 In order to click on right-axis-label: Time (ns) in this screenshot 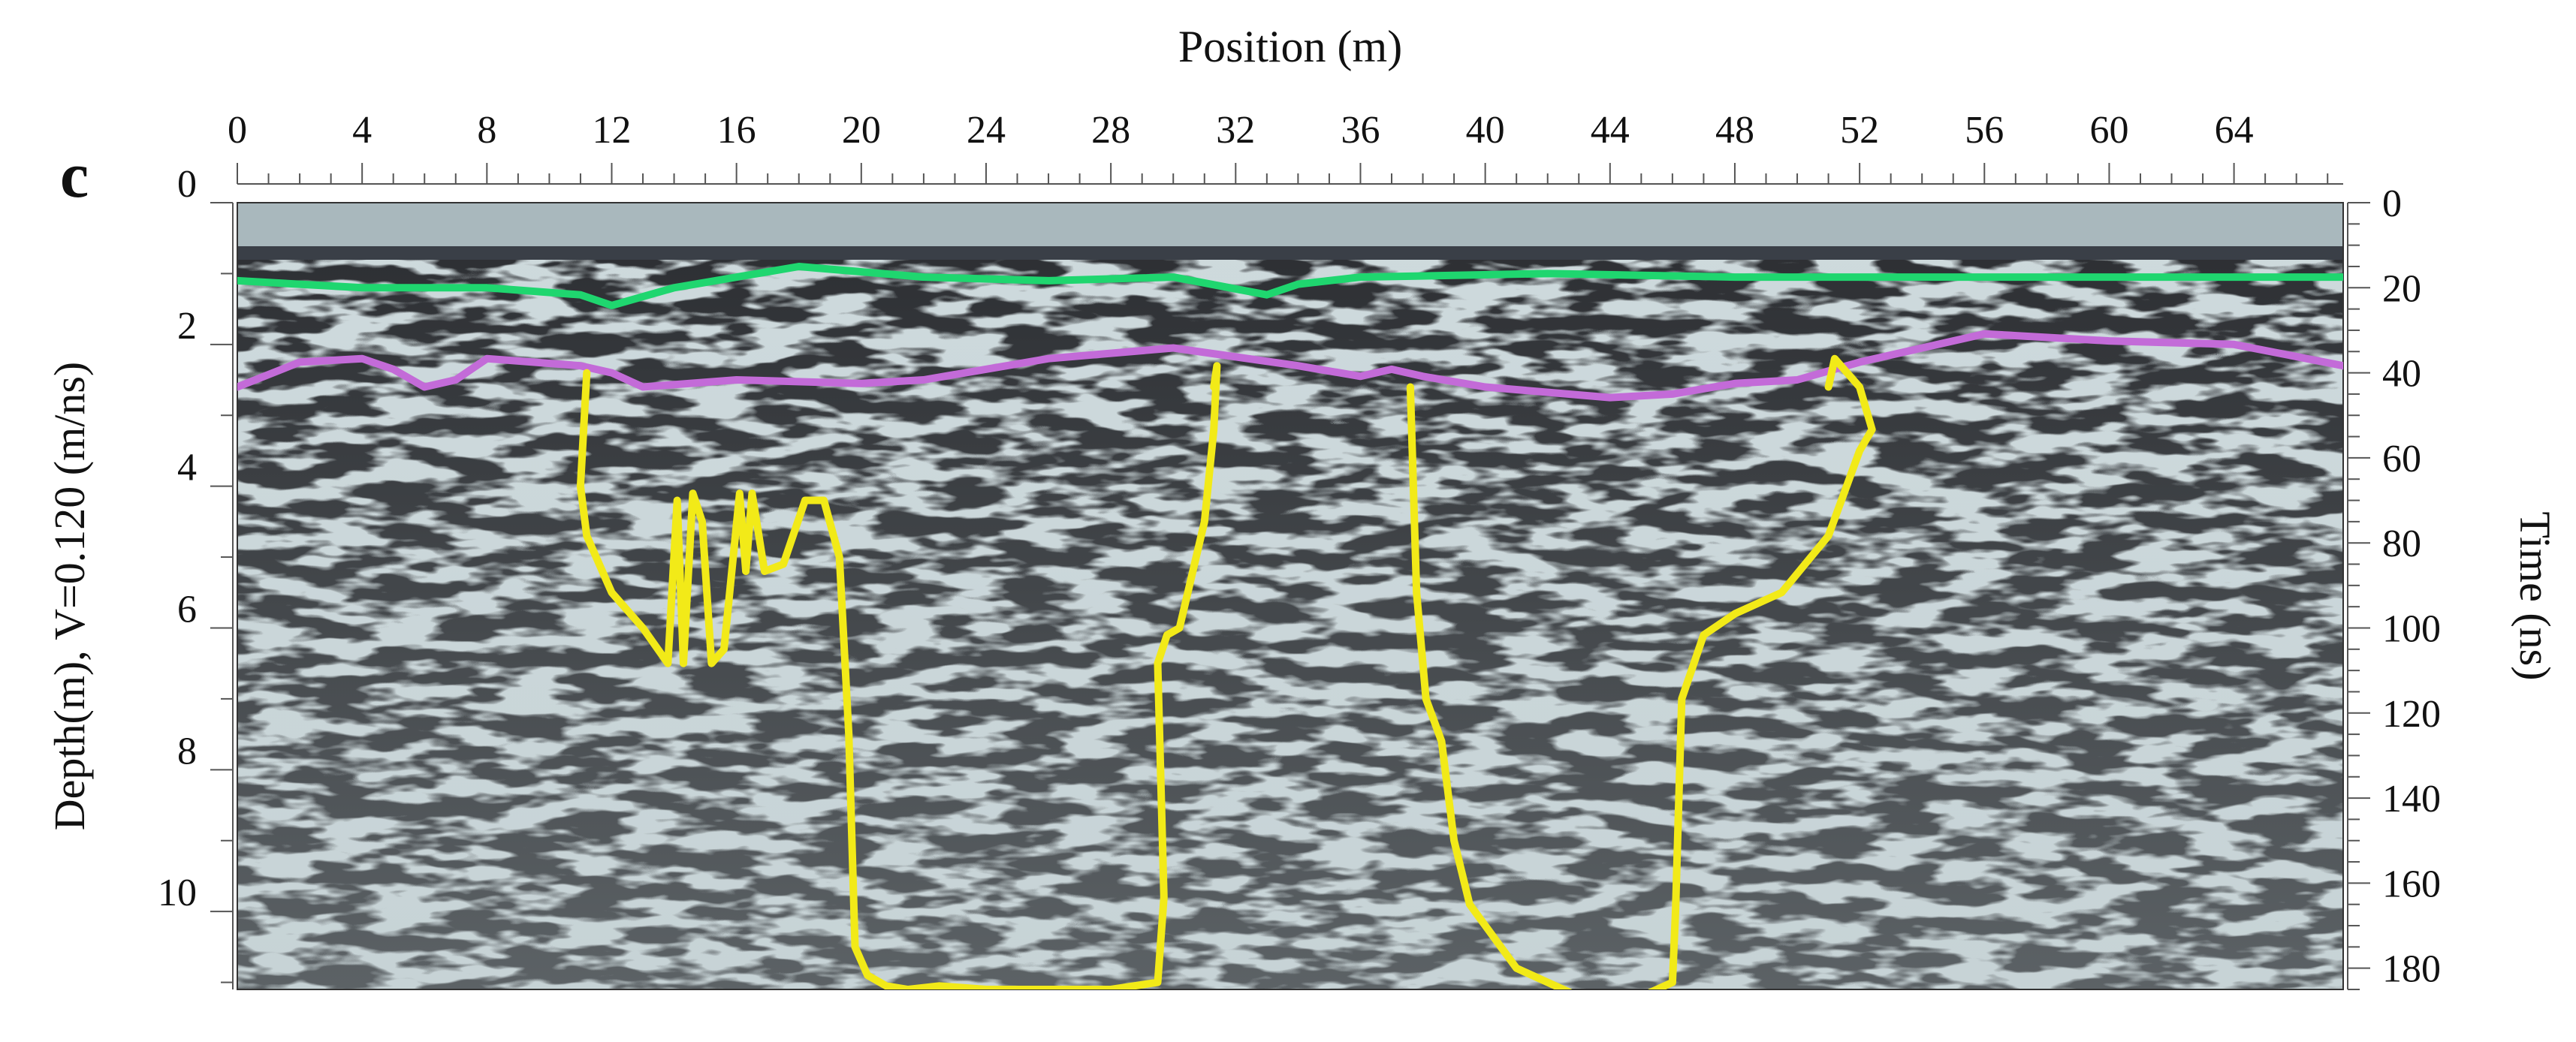, I will do `click(2535, 595)`.